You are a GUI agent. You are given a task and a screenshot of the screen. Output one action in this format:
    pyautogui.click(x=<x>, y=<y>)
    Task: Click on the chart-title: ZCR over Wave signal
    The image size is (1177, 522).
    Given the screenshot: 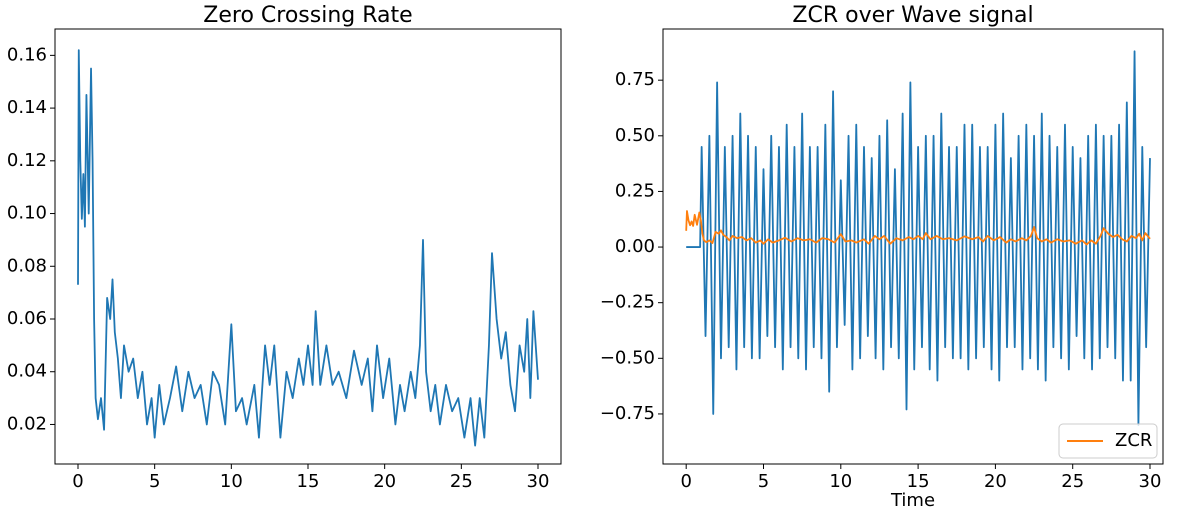 What is the action you would take?
    pyautogui.click(x=912, y=15)
    